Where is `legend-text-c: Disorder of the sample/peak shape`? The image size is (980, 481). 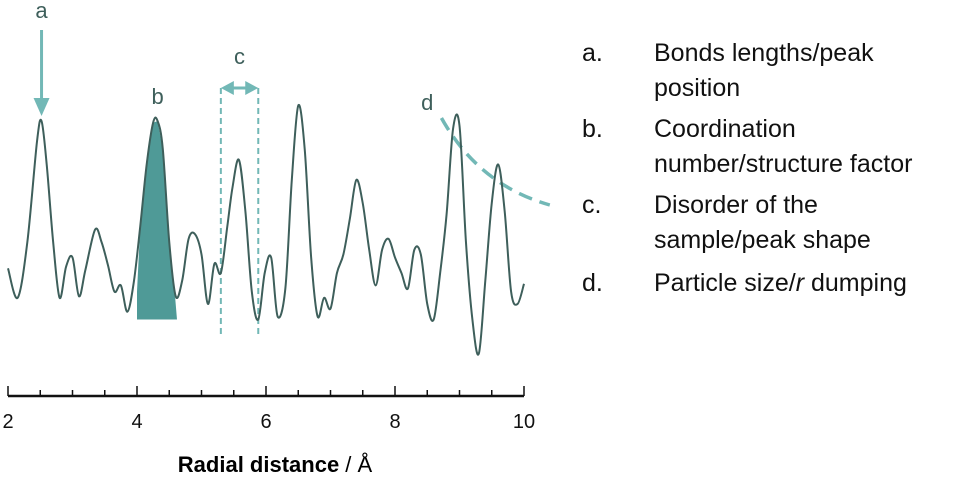
legend-text-c: Disorder of the sample/peak shape is located at coordinates (762, 222).